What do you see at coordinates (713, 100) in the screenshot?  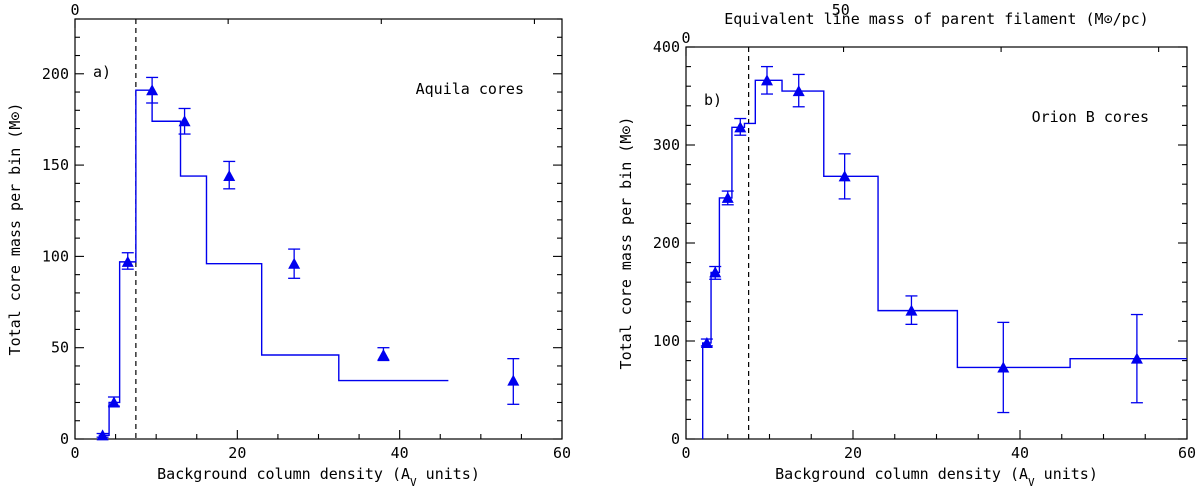 I see `panel-label: b)` at bounding box center [713, 100].